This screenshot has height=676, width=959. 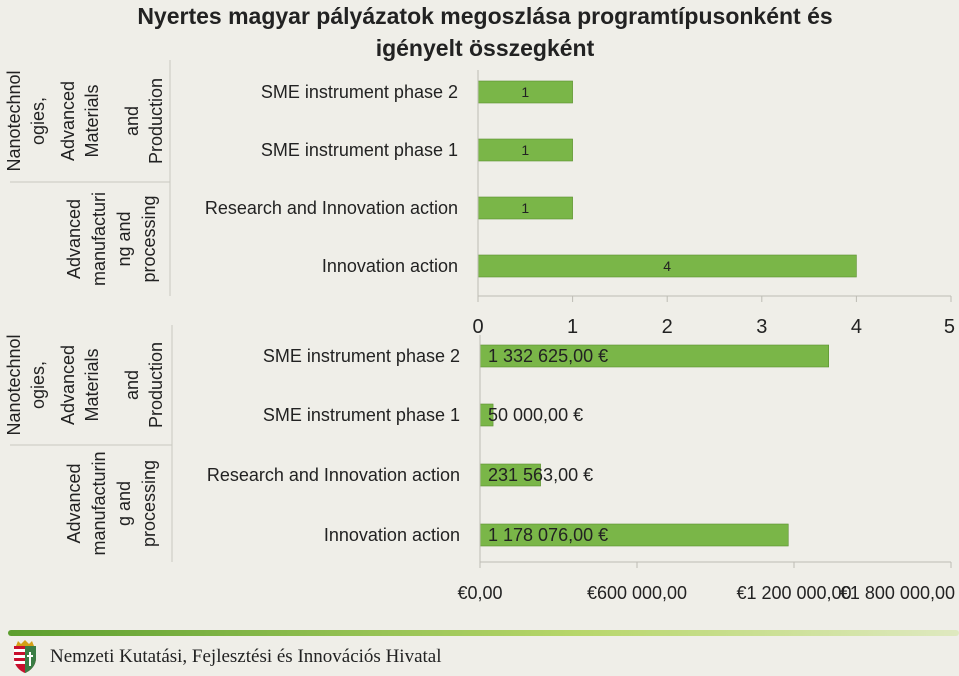 I want to click on footer-band, so click(x=483, y=633).